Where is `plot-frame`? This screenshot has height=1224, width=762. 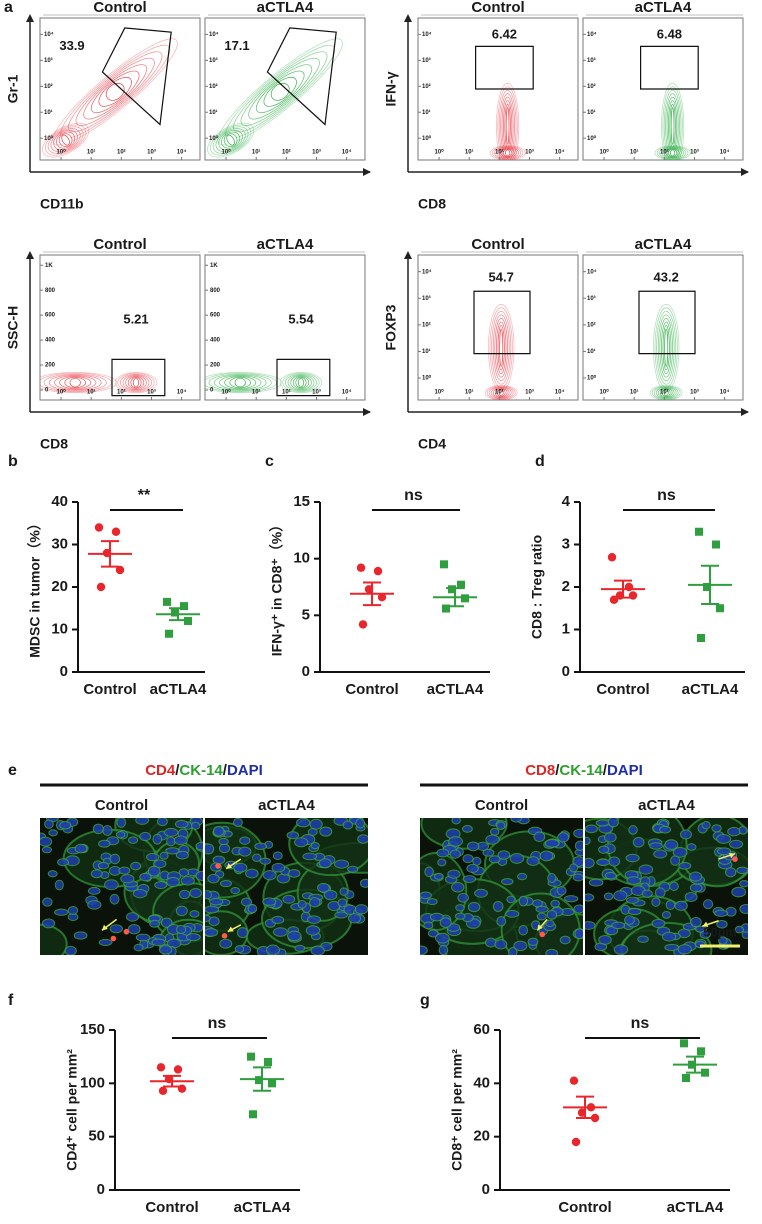
plot-frame is located at coordinates (285, 327).